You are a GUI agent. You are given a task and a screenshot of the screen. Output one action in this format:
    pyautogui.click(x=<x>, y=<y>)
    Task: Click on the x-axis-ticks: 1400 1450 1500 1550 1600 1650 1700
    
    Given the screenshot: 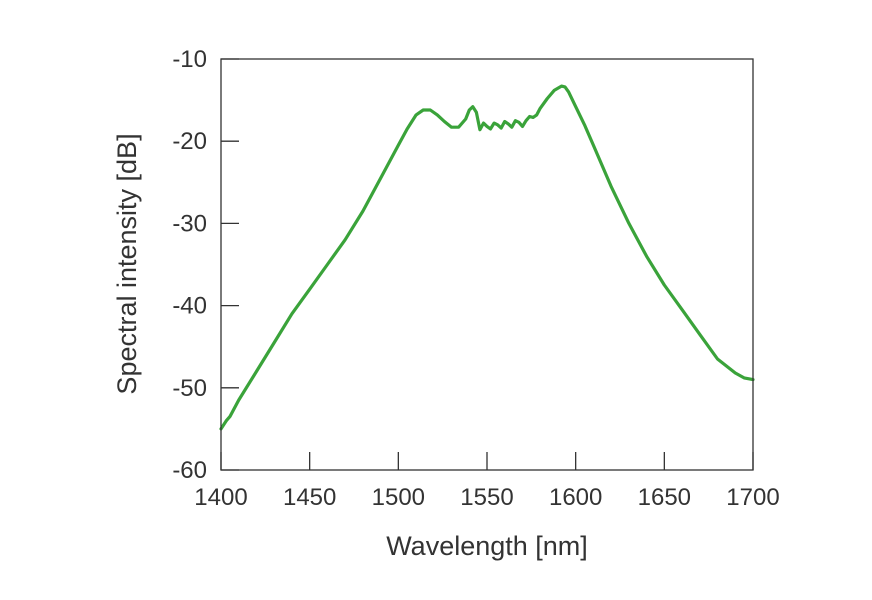 What is the action you would take?
    pyautogui.click(x=487, y=481)
    